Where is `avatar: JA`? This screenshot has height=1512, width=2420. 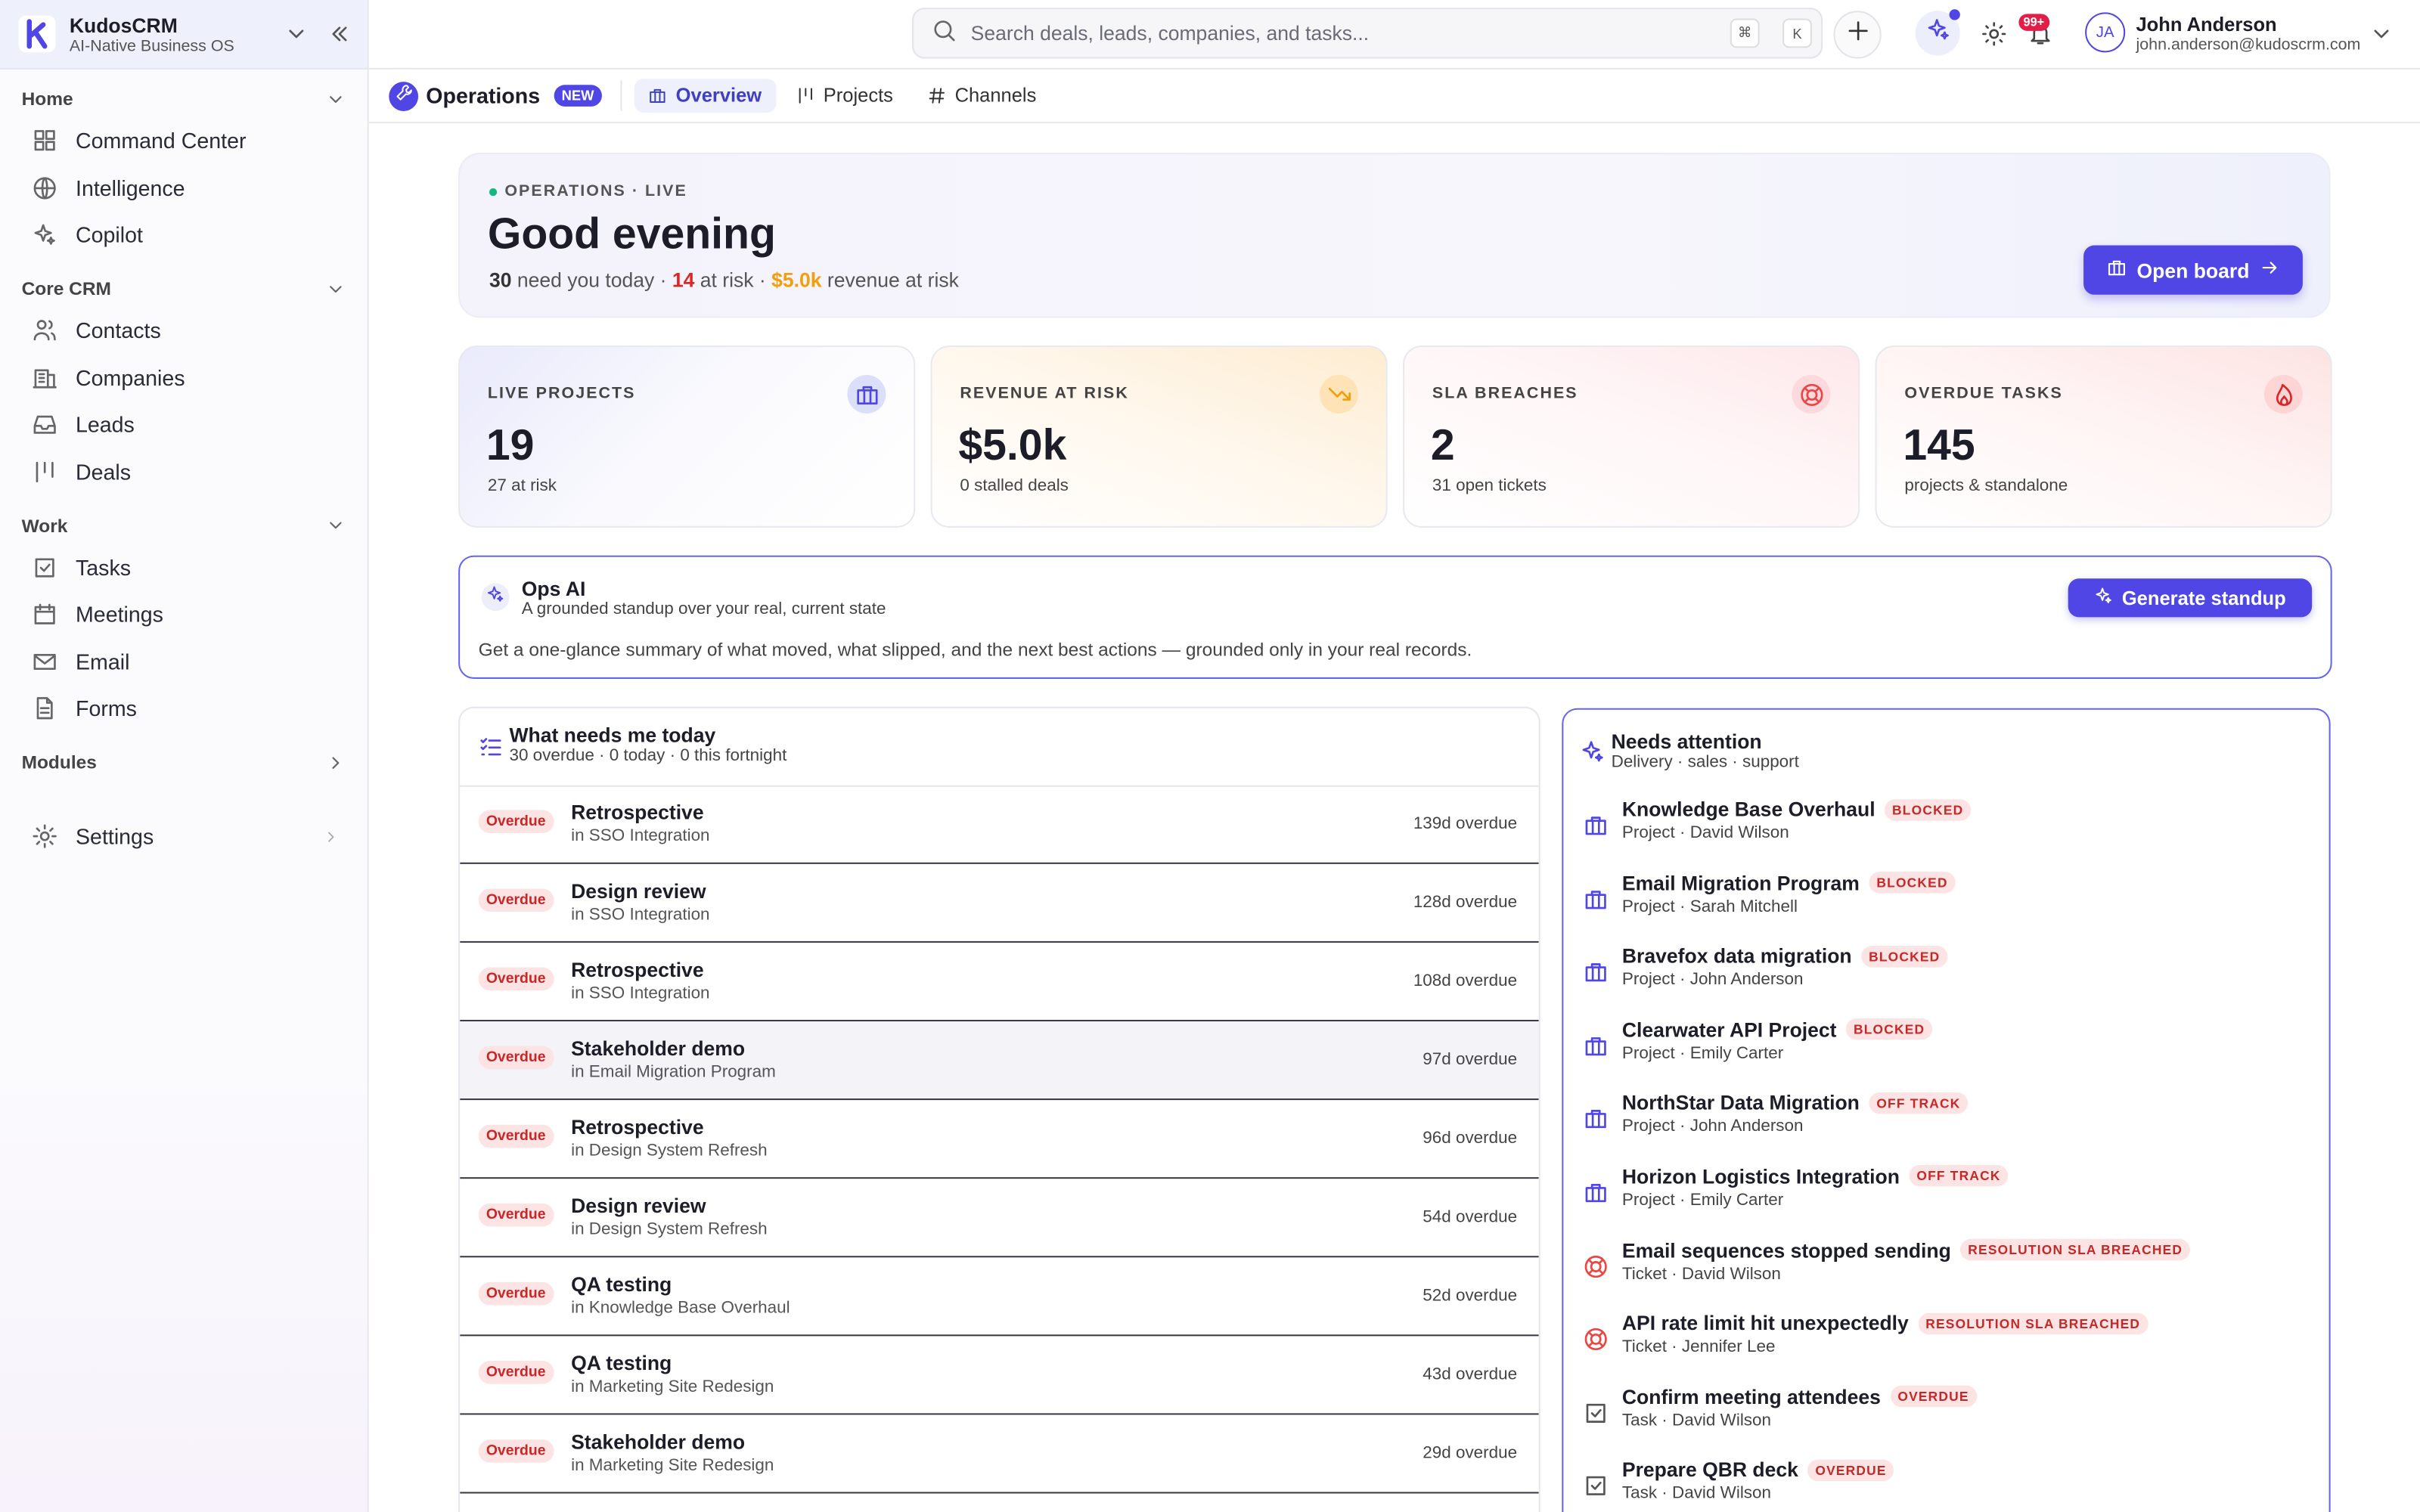 avatar: JA is located at coordinates (2105, 32).